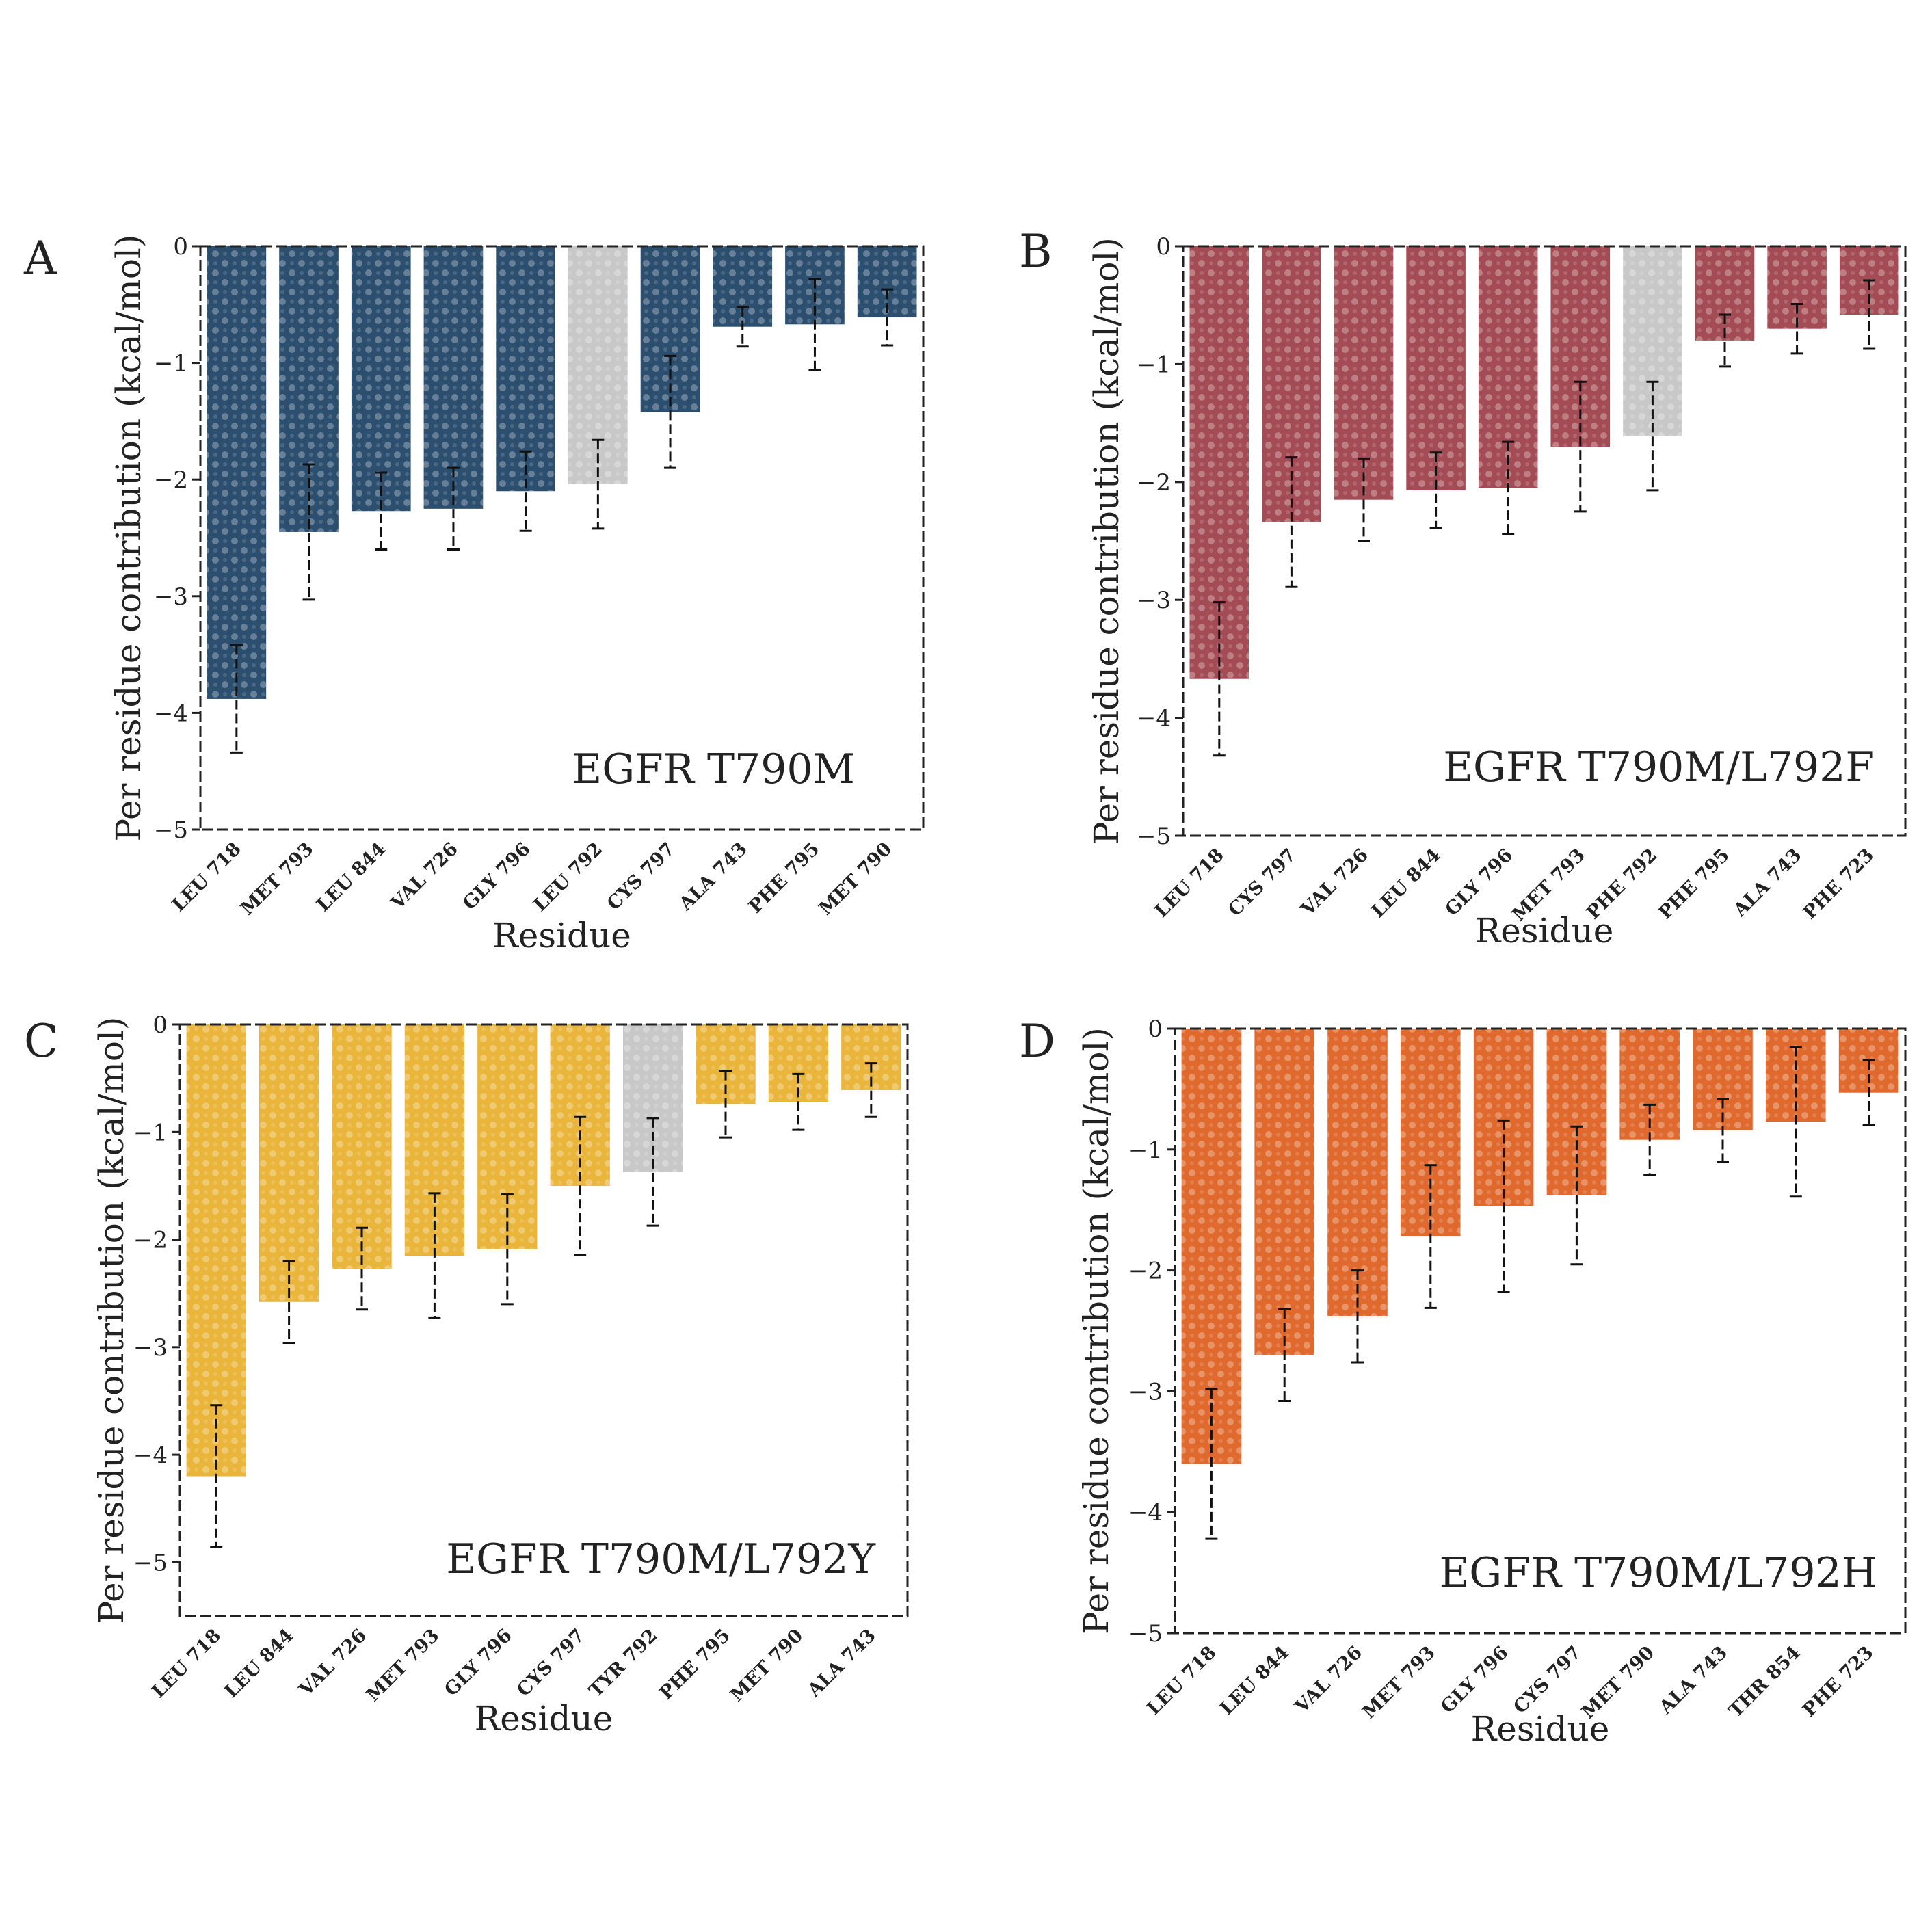 This screenshot has width=1932, height=1932. What do you see at coordinates (40, 258) in the screenshot?
I see `panel-letter: A` at bounding box center [40, 258].